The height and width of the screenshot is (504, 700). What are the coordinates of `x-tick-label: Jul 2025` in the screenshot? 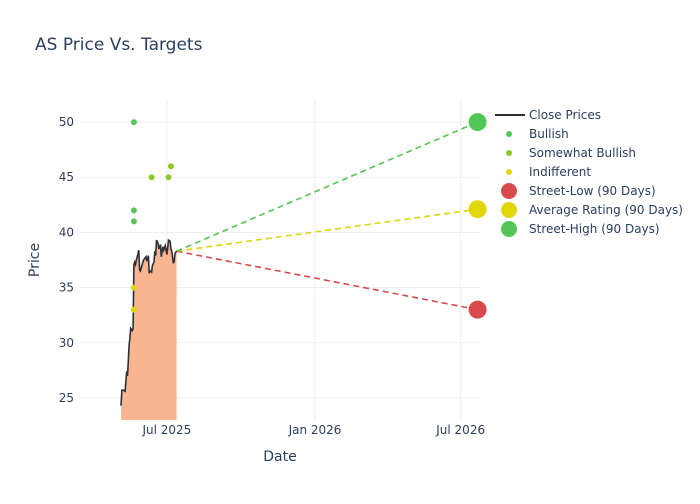 It's located at (166, 430).